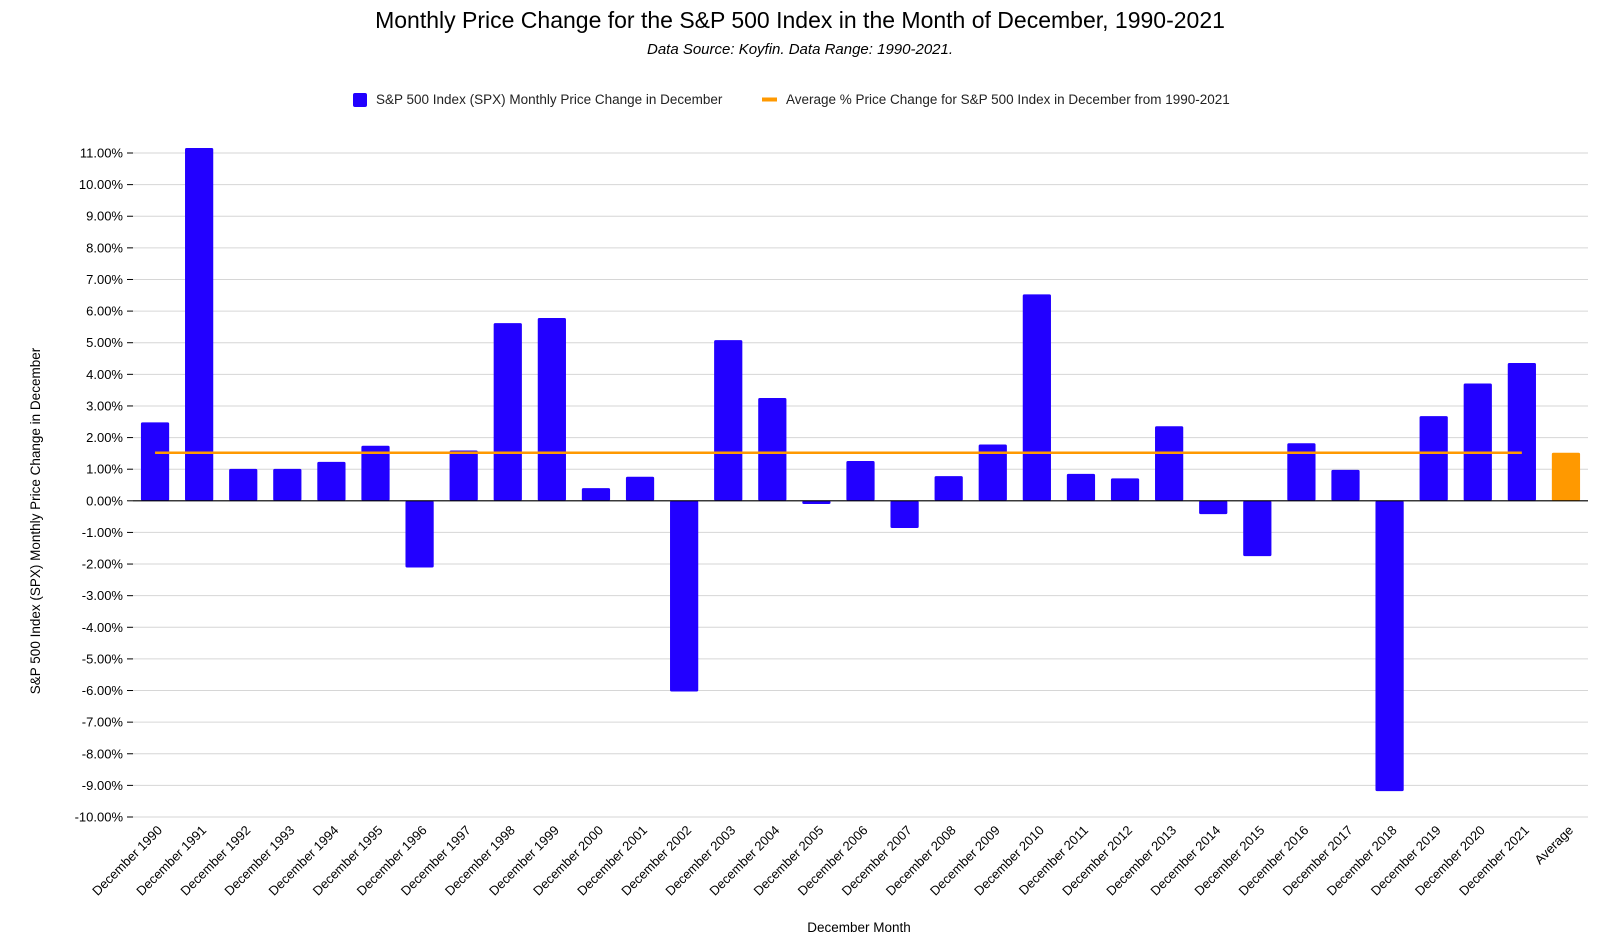 The image size is (1600, 948). I want to click on y-tick-label: -2.00%, so click(103, 564).